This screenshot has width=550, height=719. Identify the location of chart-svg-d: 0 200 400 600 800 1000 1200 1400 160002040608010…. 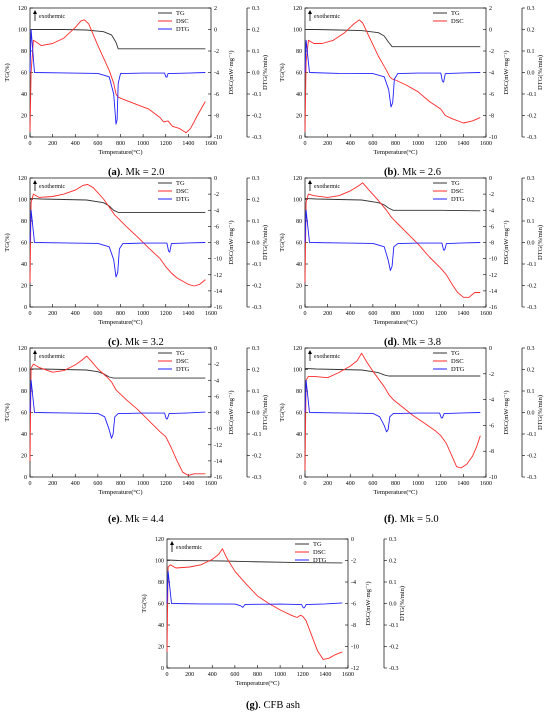
(411, 251).